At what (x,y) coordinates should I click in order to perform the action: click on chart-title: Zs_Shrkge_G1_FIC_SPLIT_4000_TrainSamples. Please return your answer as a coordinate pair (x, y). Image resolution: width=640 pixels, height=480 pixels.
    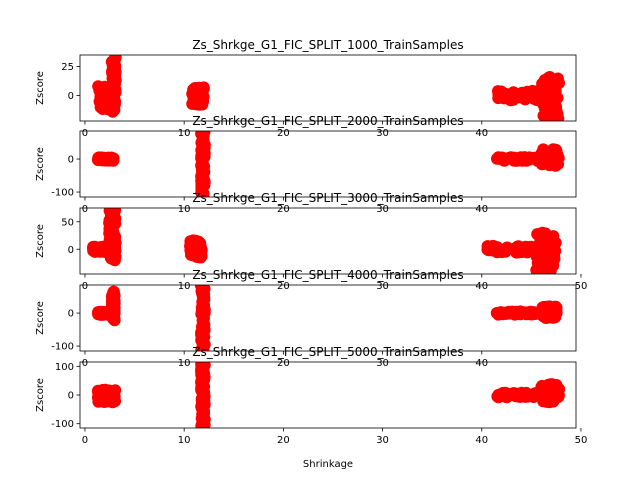
    Looking at the image, I should click on (327, 275).